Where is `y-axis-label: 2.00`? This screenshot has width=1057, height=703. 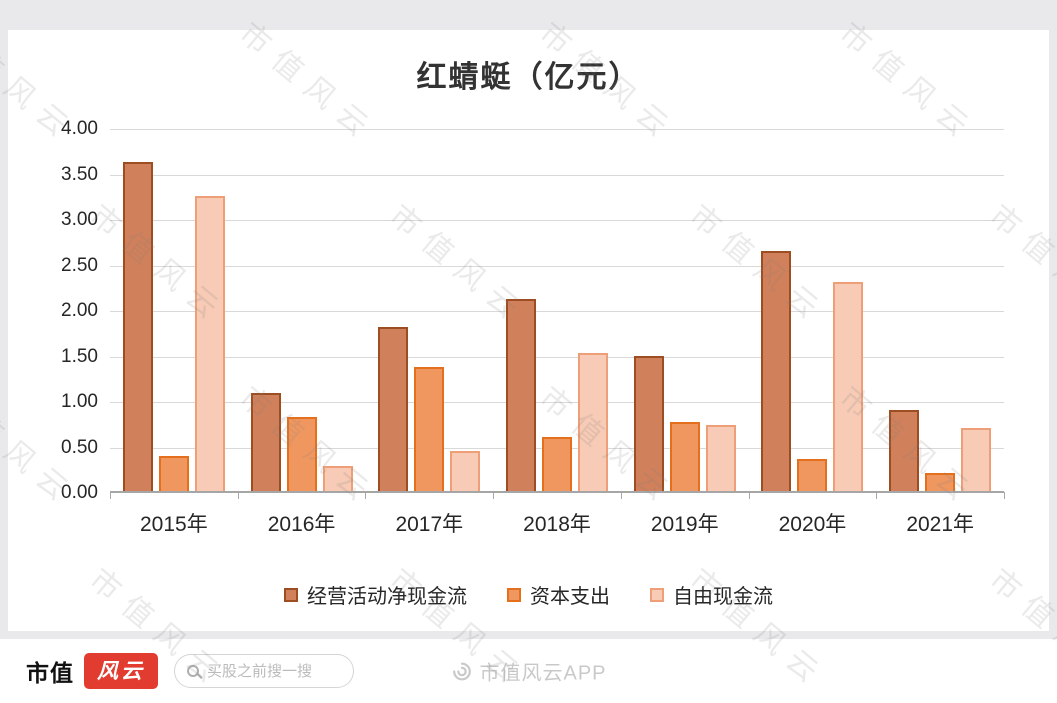 y-axis-label: 2.00 is located at coordinates (79, 310).